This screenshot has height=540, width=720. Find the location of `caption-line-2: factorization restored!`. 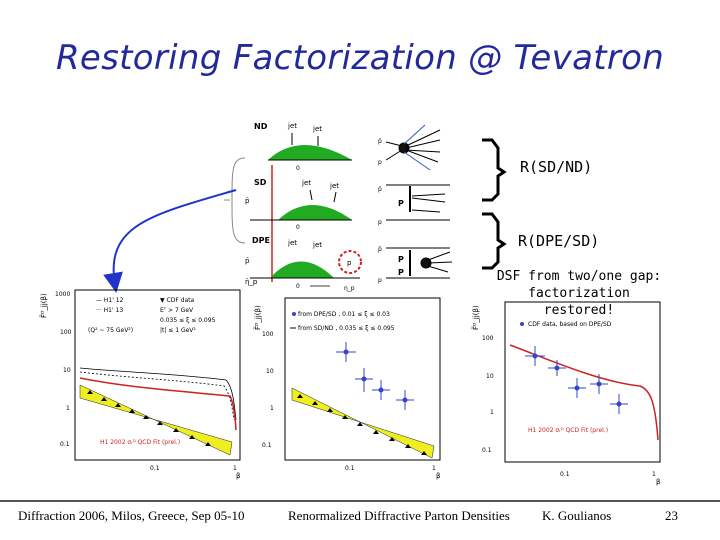

caption-line-2: factorization restored! is located at coordinates (579, 302).